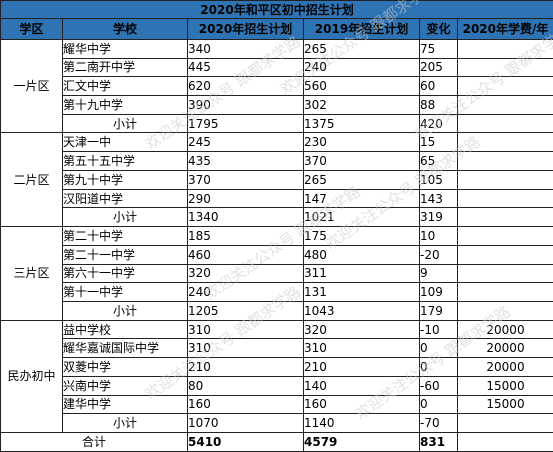  Describe the element at coordinates (361, 404) in the screenshot. I see `plan-2019-cell: 160` at that location.